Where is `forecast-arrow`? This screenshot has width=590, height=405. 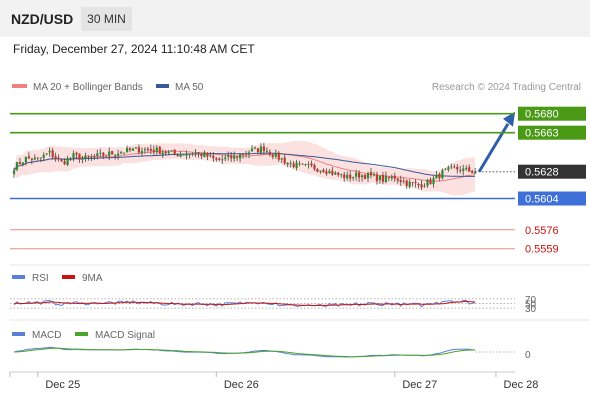
forecast-arrow is located at coordinates (496, 142).